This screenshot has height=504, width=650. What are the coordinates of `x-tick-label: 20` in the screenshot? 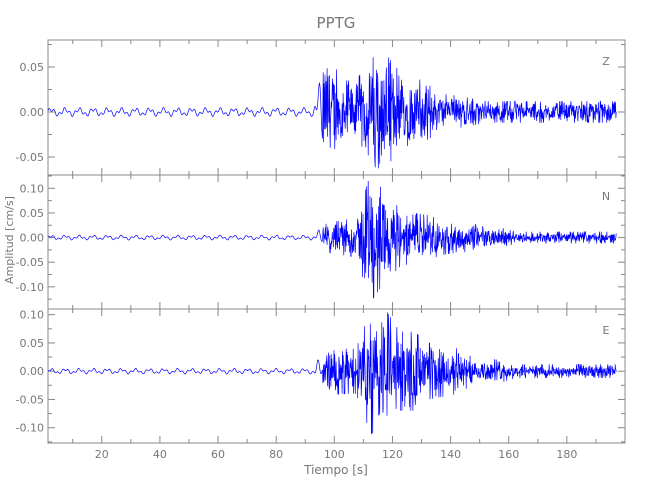 It's located at (102, 454).